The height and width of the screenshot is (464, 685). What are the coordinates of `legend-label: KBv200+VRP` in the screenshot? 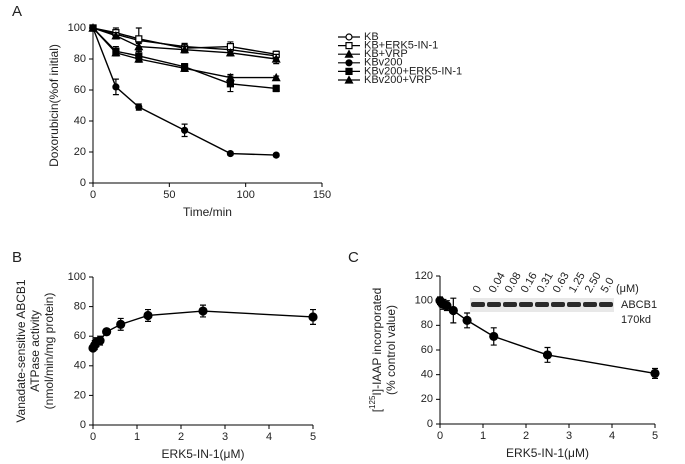 It's located at (398, 80).